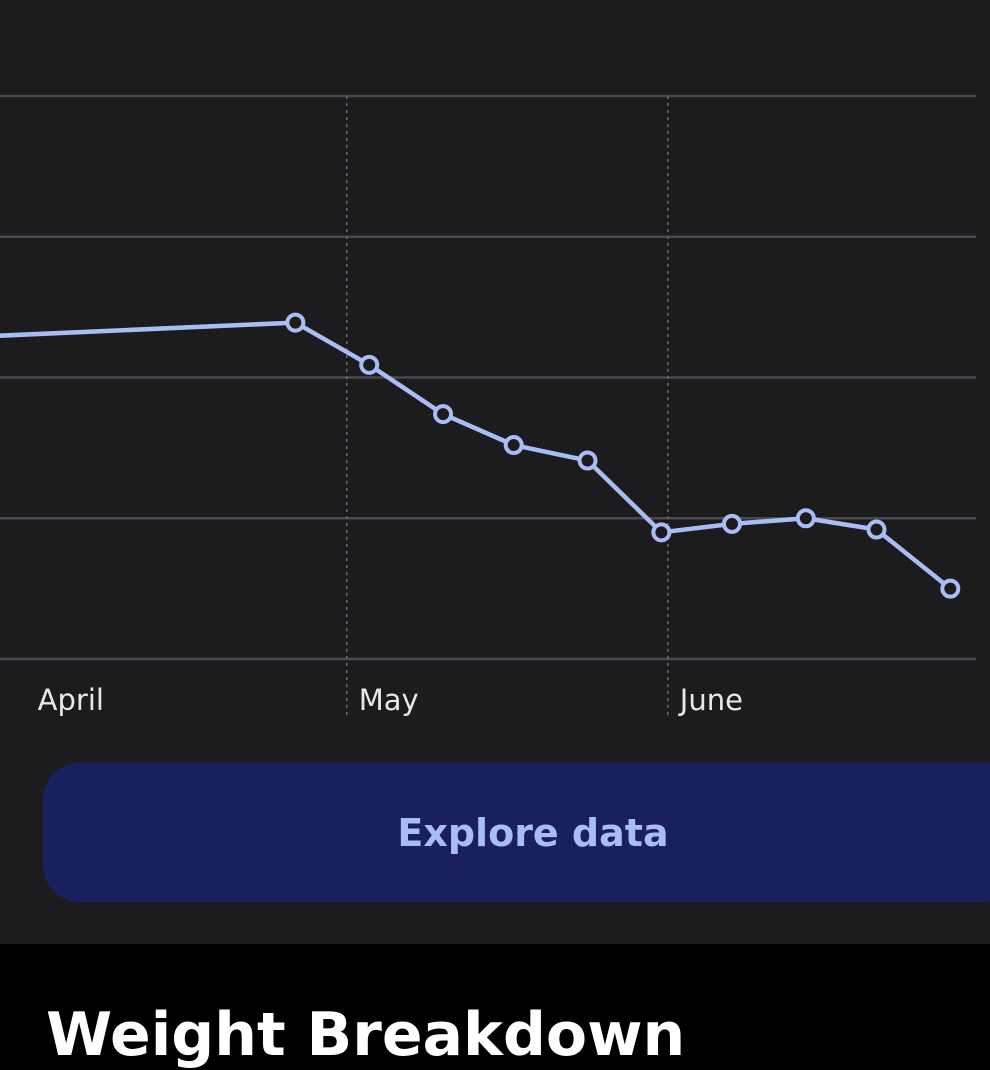 This screenshot has height=1070, width=990. Describe the element at coordinates (389, 700) in the screenshot. I see `x-tick-label: May` at that location.